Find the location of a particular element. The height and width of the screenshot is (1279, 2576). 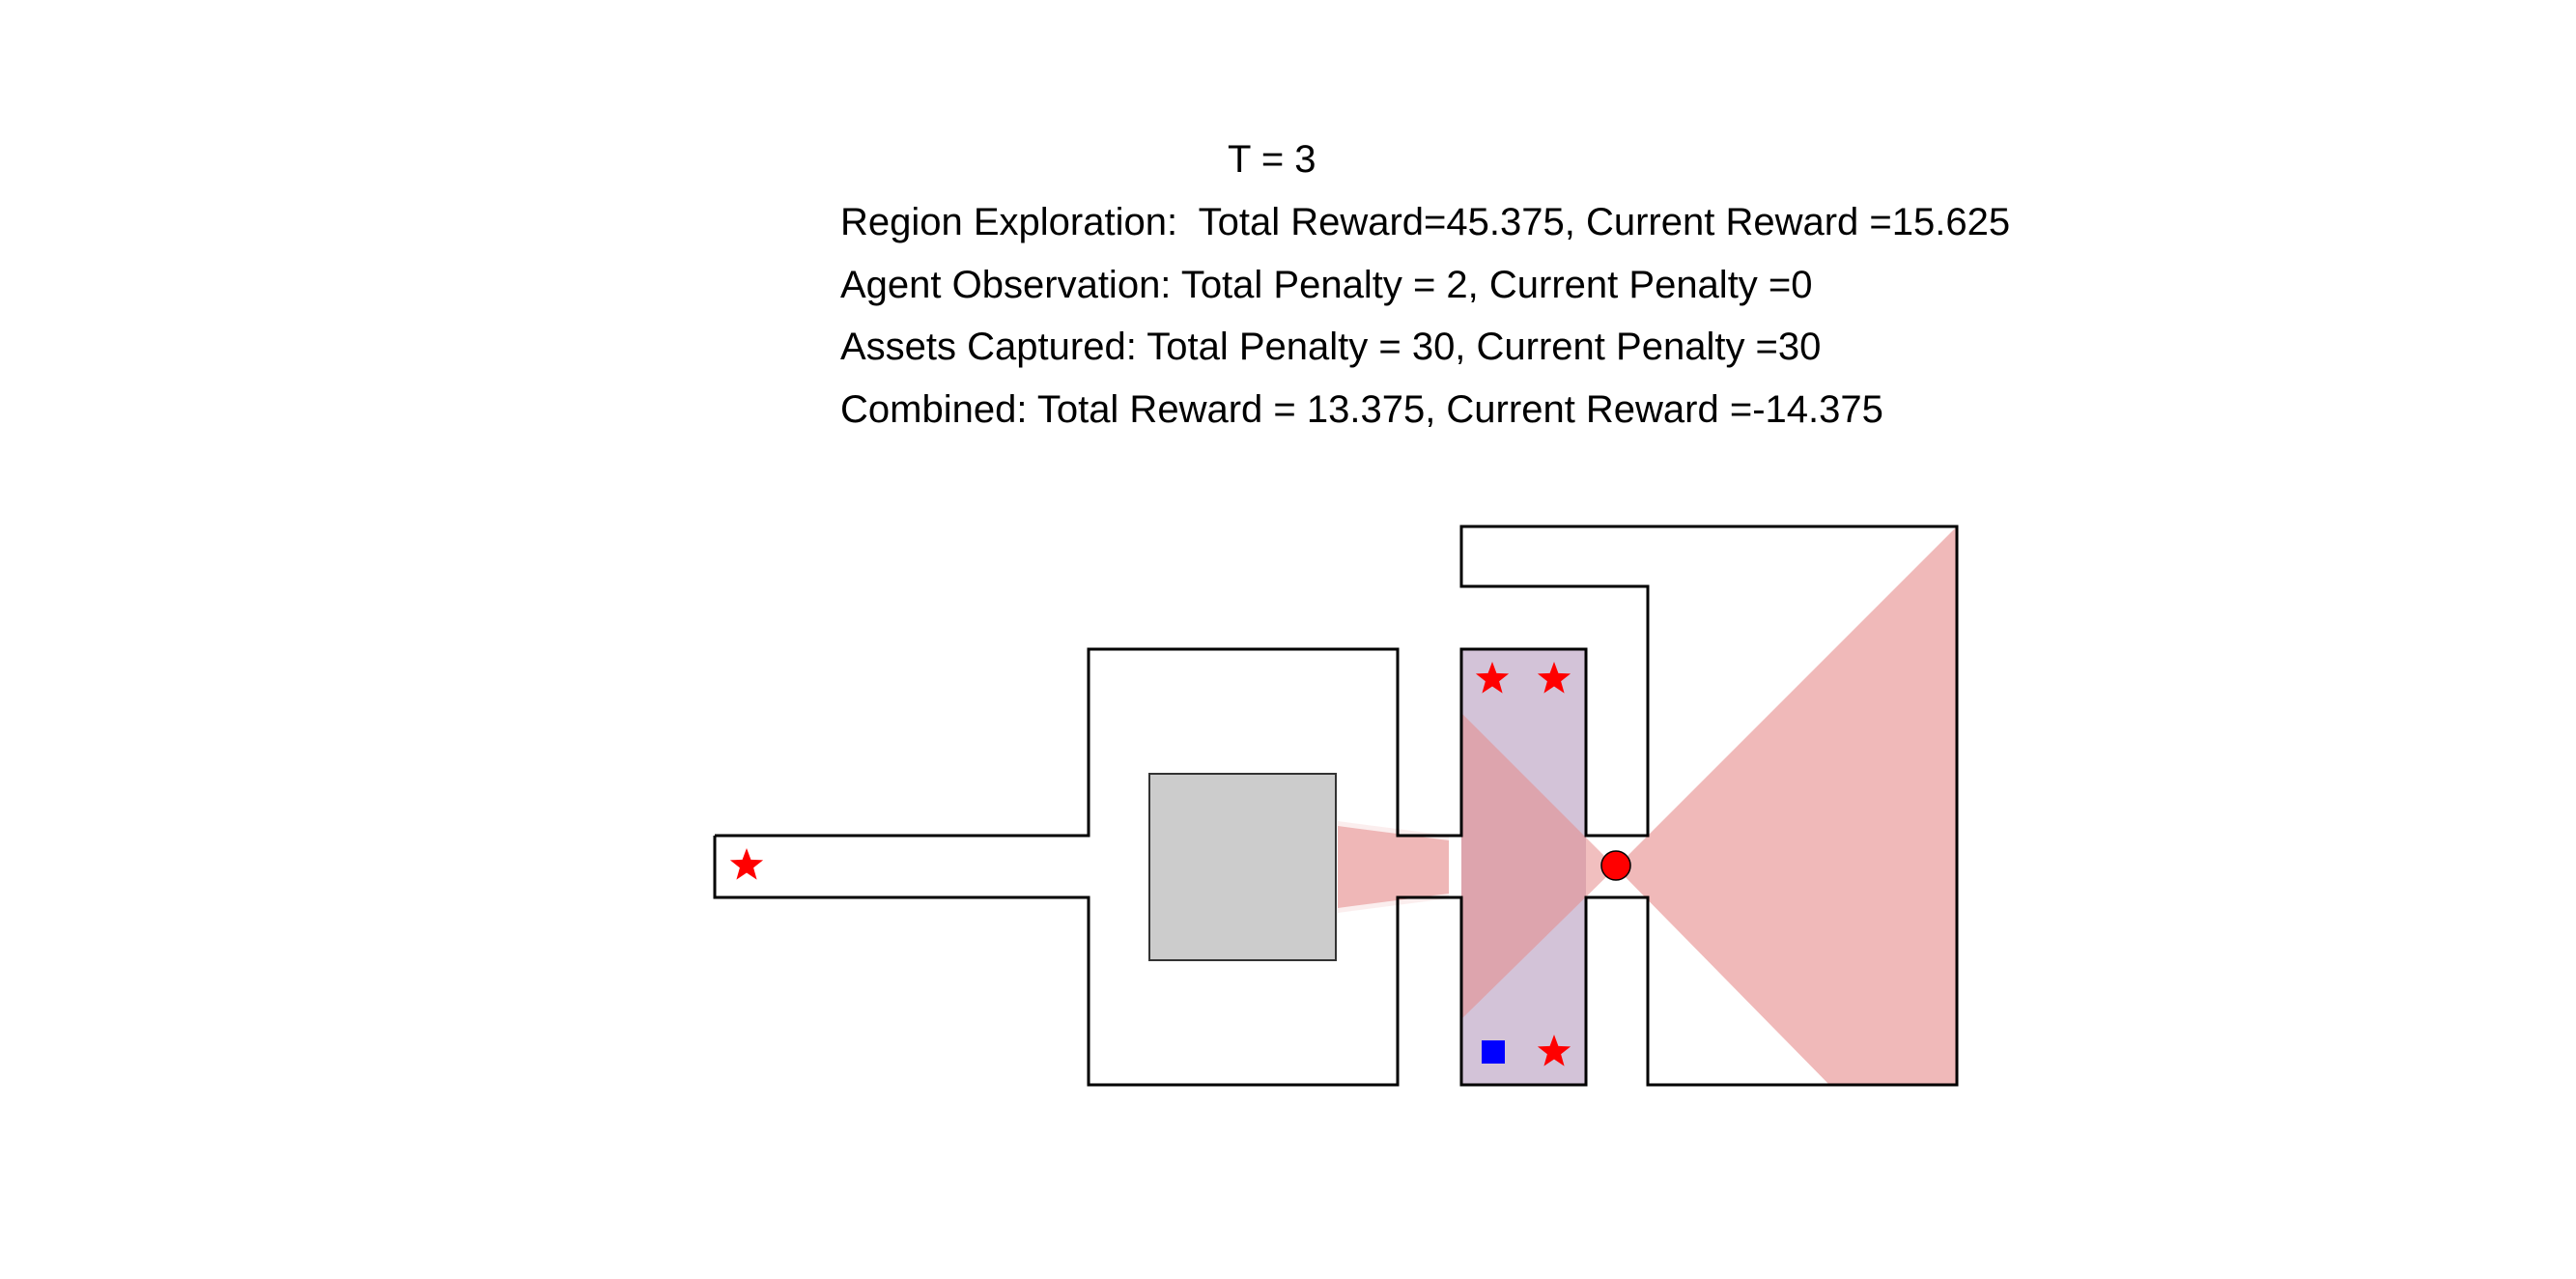

vision-cone-right-room is located at coordinates (1786, 806).